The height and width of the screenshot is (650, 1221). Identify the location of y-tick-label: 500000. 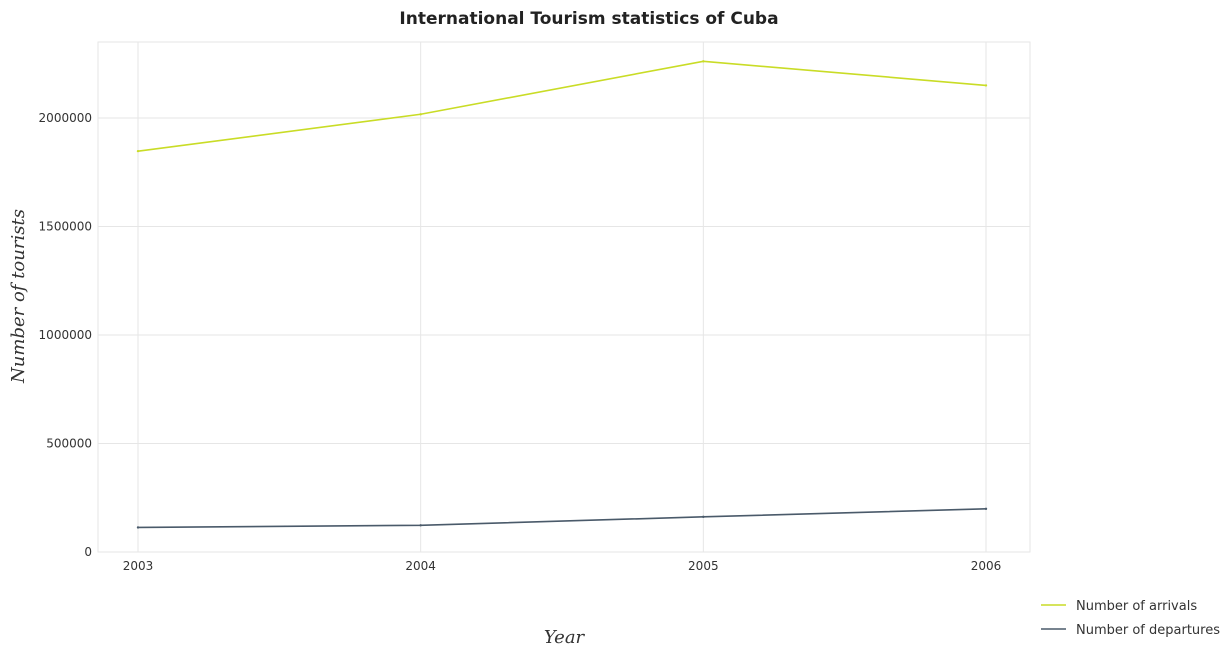
(69, 443).